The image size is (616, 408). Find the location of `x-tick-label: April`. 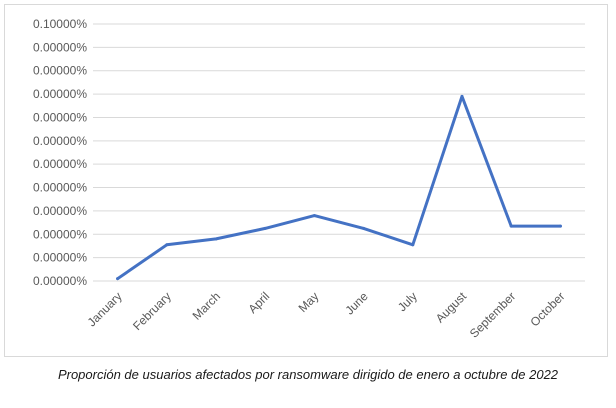

x-tick-label: April is located at coordinates (258, 302).